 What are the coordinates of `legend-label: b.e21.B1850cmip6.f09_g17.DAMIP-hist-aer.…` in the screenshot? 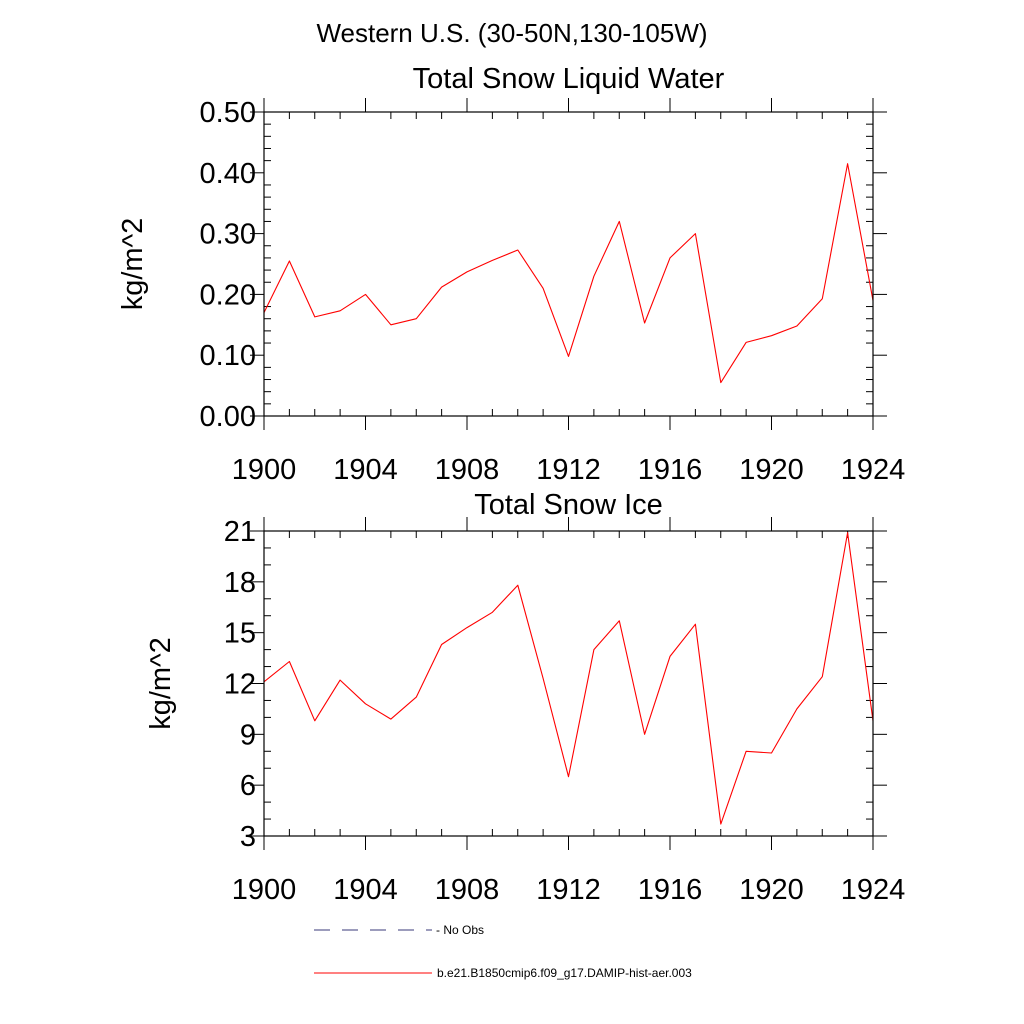 It's located at (564, 973).